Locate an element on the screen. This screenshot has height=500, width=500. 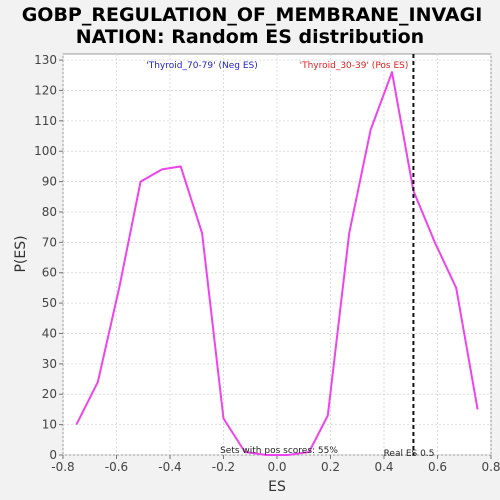
pos-scores-annotation: Sets with pos scores: 55% is located at coordinates (279, 451).